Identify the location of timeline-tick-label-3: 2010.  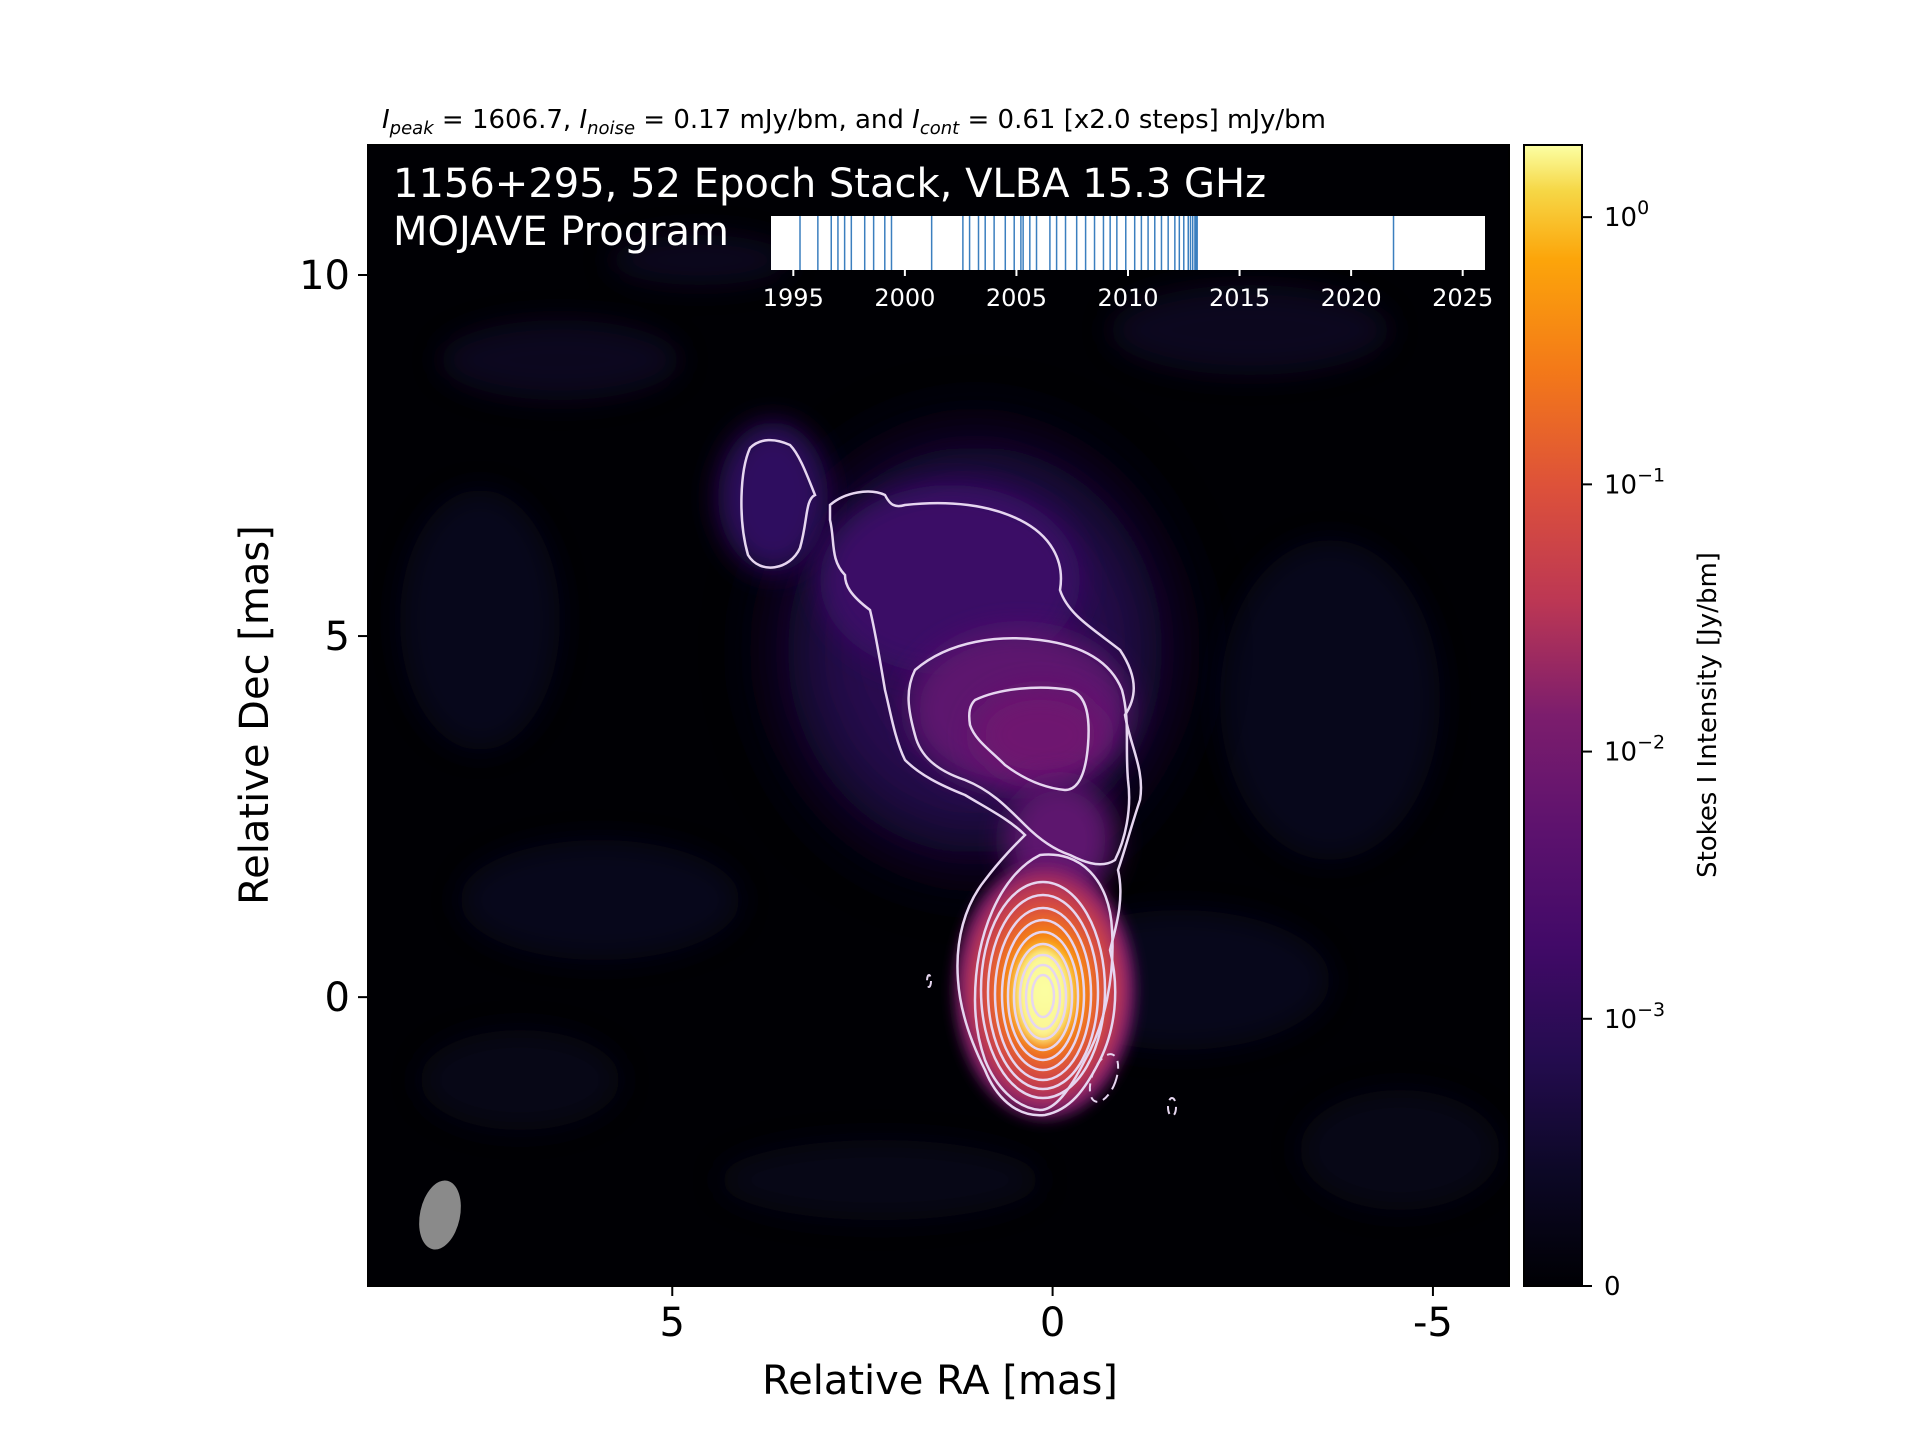
(1127, 298).